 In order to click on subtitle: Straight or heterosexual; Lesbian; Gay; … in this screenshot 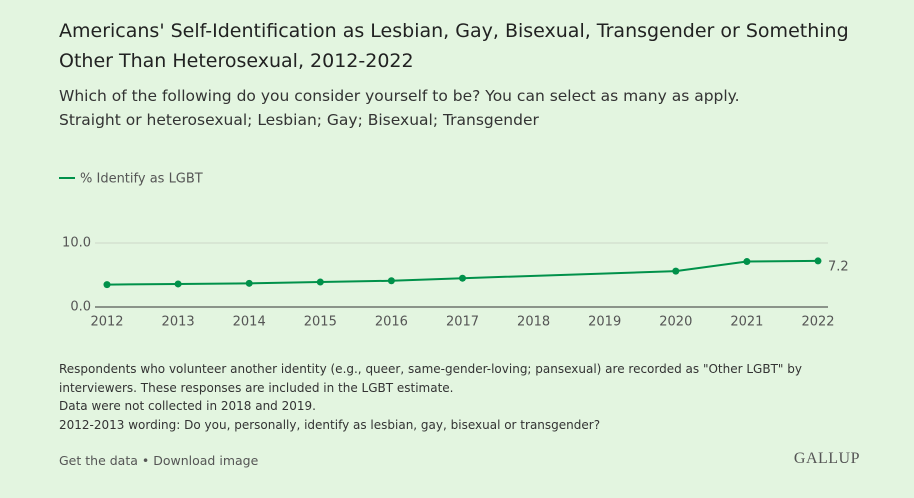, I will do `click(299, 120)`.